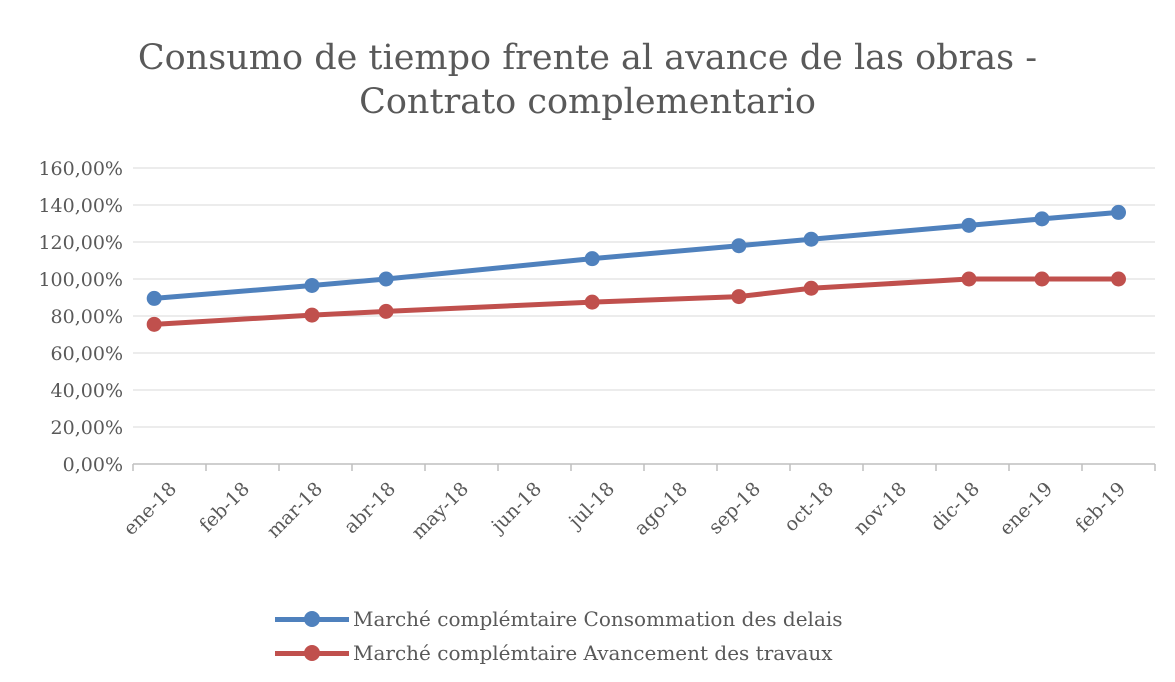 The height and width of the screenshot is (682, 1175). Describe the element at coordinates (591, 506) in the screenshot. I see `x-tick-label: jul-18` at that location.